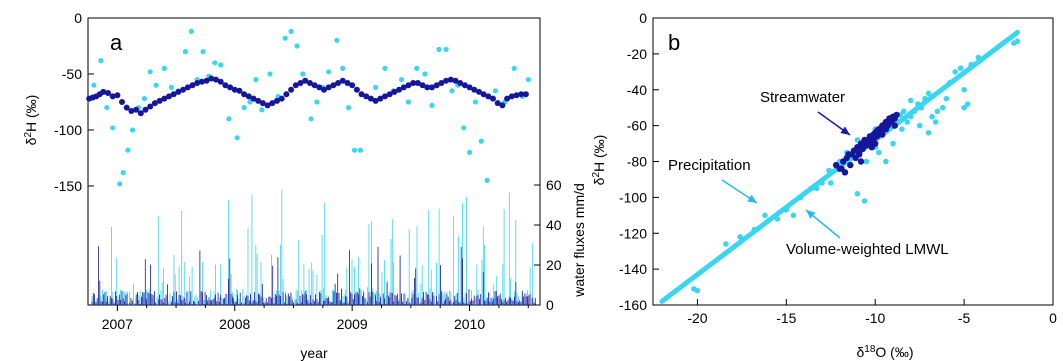  I want to click on streamwater-label: Streamwater, so click(802, 97).